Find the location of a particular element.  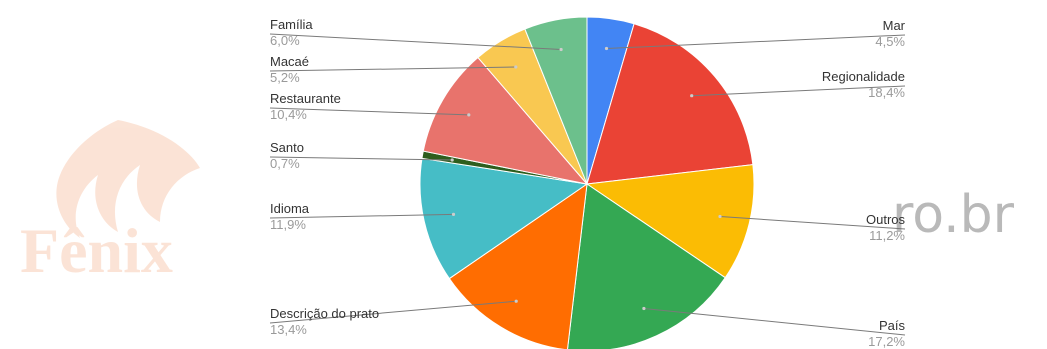

leader-anchor-idioma is located at coordinates (453, 214).